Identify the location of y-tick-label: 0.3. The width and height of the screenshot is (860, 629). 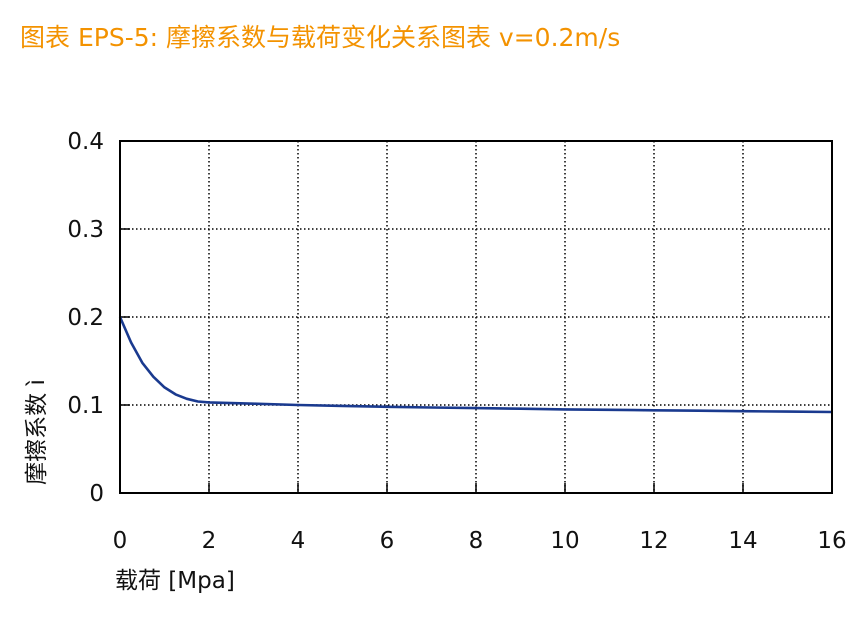
(85, 230).